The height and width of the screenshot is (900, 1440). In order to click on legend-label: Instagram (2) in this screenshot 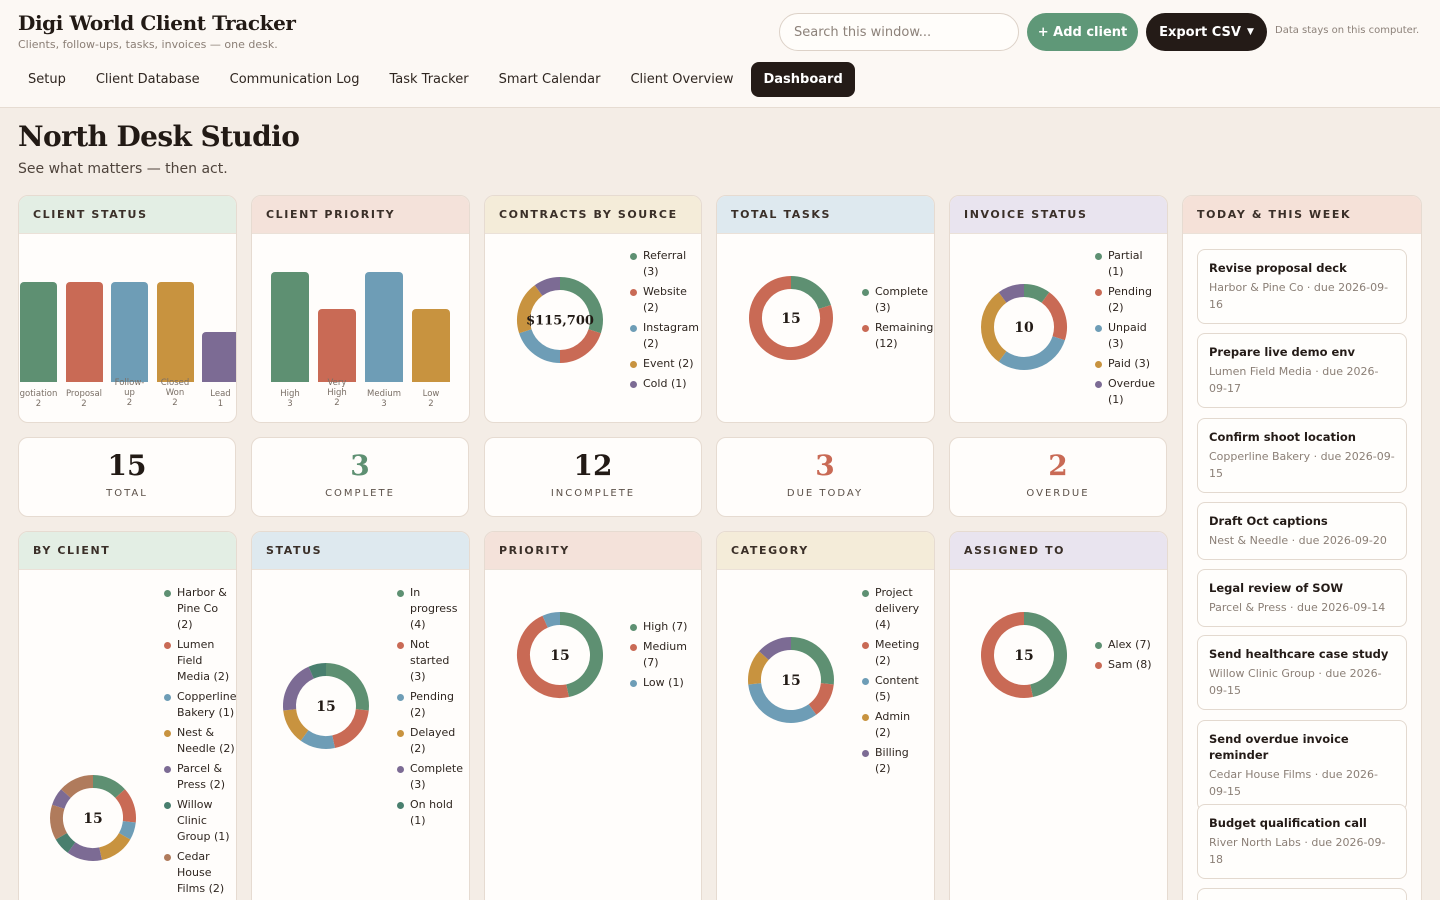, I will do `click(671, 335)`.